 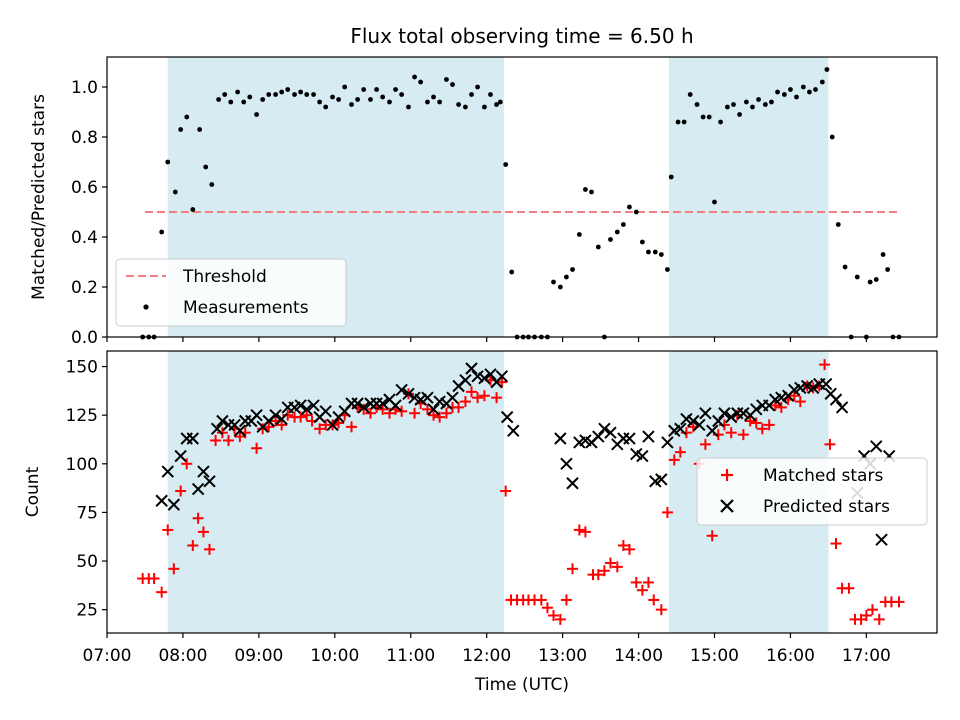 What do you see at coordinates (727, 475) in the screenshot?
I see `legend-matched-swatch` at bounding box center [727, 475].